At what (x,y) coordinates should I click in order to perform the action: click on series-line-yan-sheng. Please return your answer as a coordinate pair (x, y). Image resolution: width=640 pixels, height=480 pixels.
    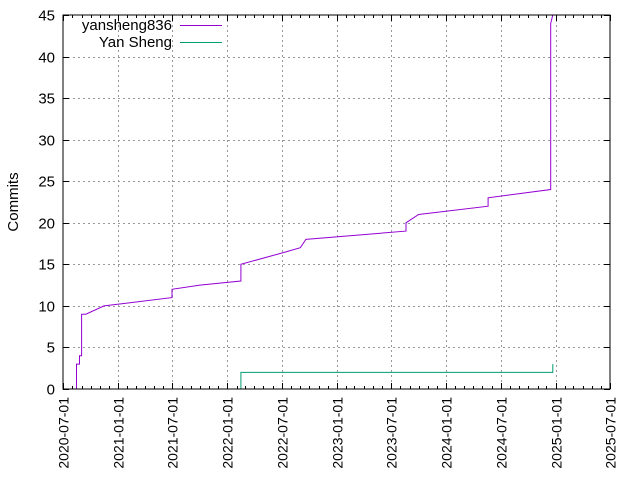
    Looking at the image, I should click on (397, 376).